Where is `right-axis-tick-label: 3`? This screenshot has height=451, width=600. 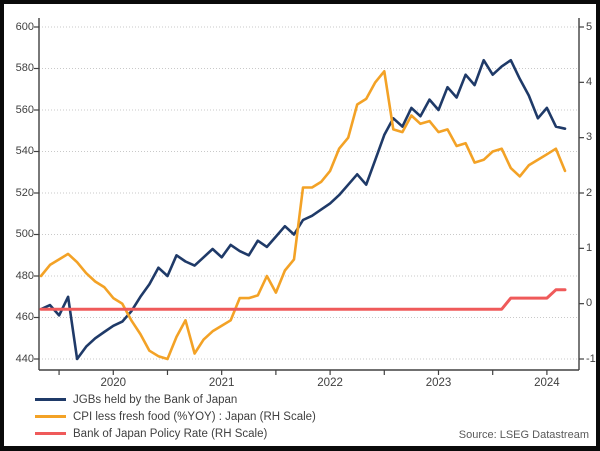
right-axis-tick-label: 3 is located at coordinates (589, 137).